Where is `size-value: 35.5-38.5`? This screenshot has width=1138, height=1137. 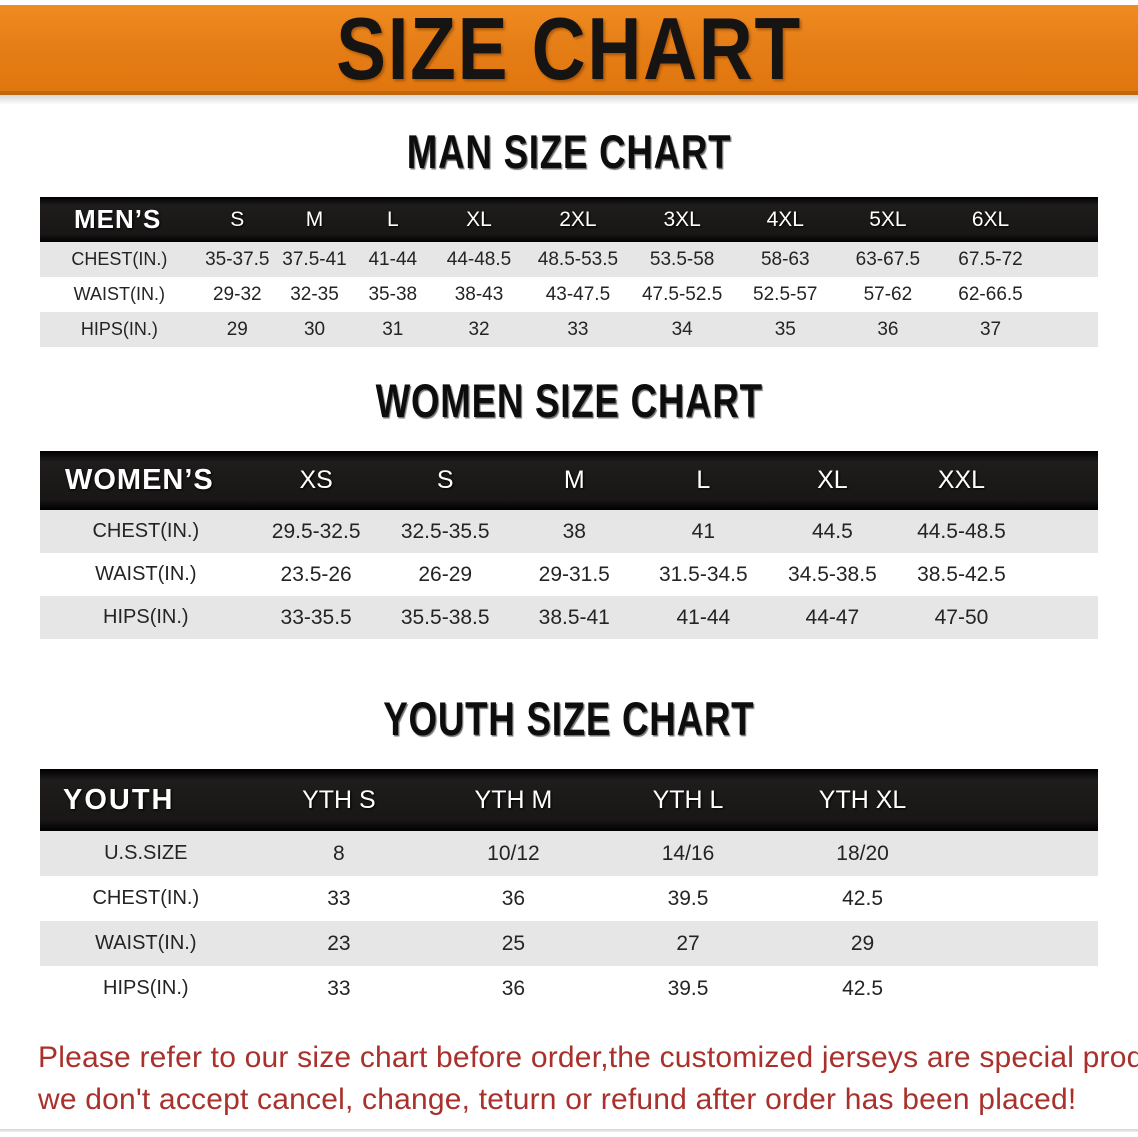 size-value: 35.5-38.5 is located at coordinates (445, 617).